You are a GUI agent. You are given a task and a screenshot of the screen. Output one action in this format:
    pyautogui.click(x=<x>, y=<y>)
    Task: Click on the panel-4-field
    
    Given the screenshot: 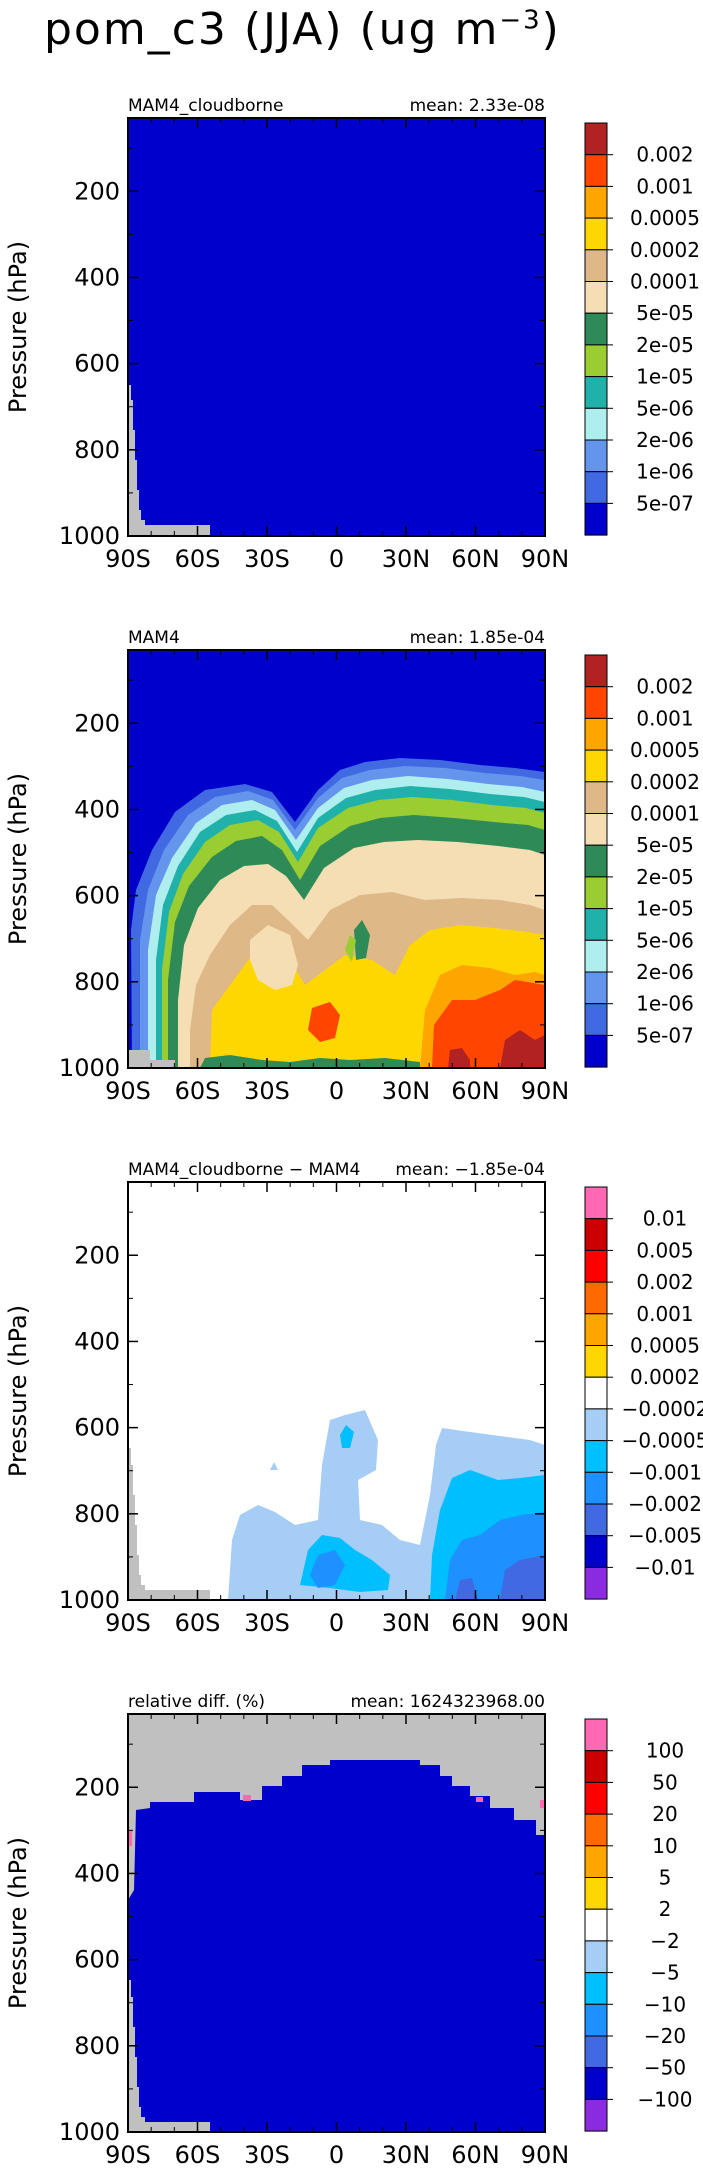 What is the action you would take?
    pyautogui.click(x=336, y=1923)
    